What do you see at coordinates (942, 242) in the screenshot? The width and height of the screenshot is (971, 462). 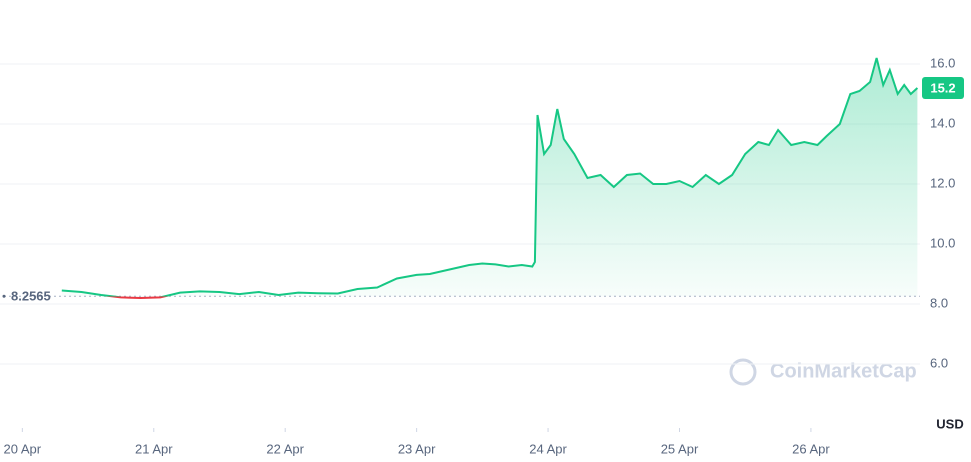 I see `y-tick-label: 10.0` at bounding box center [942, 242].